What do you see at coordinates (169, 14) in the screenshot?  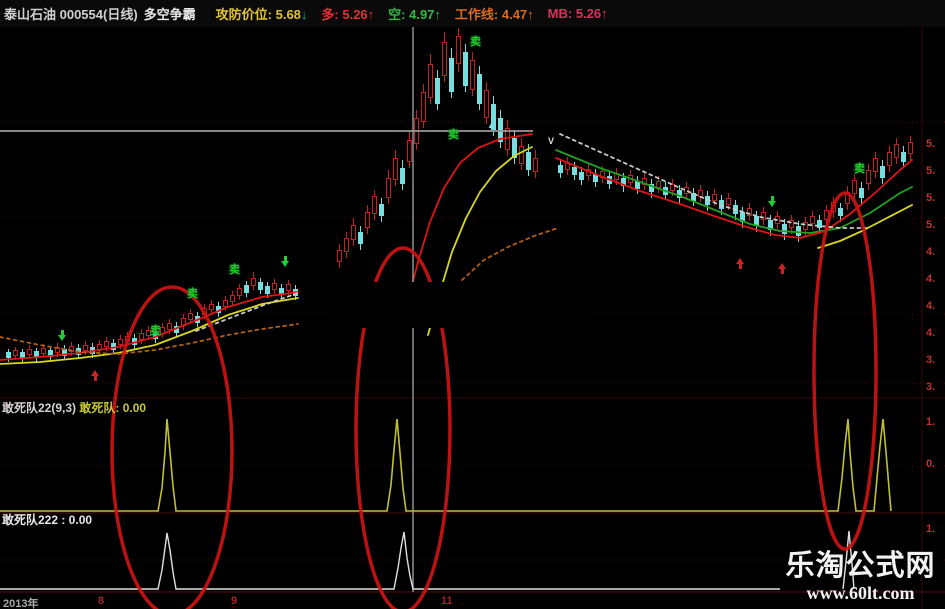 I see `header-segment: 多空争霸` at bounding box center [169, 14].